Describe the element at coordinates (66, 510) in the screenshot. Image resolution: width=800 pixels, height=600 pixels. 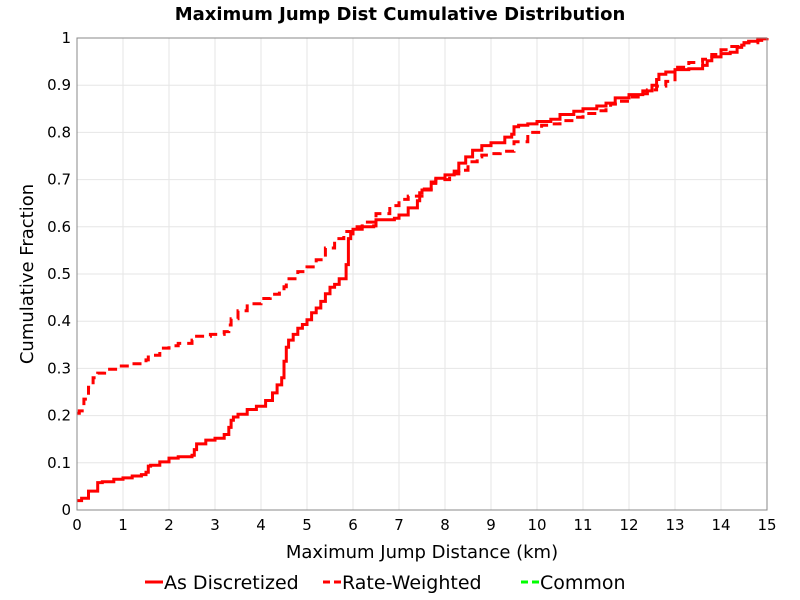
I see `y-tick-label: 0` at that location.